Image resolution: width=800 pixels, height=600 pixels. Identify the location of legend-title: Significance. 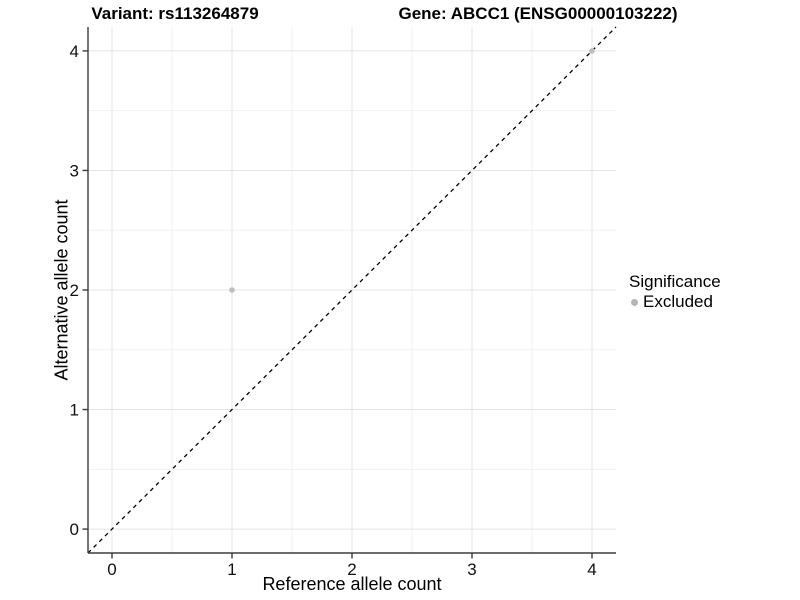
(675, 281).